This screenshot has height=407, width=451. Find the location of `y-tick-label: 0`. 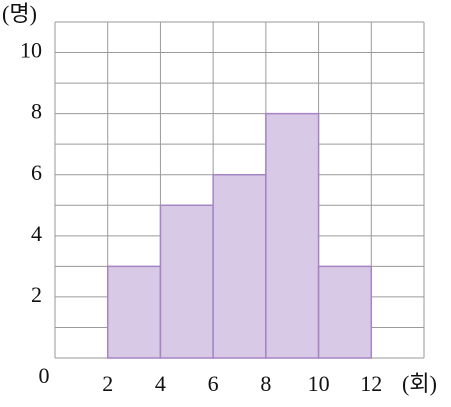

y-tick-label: 0 is located at coordinates (44, 375).